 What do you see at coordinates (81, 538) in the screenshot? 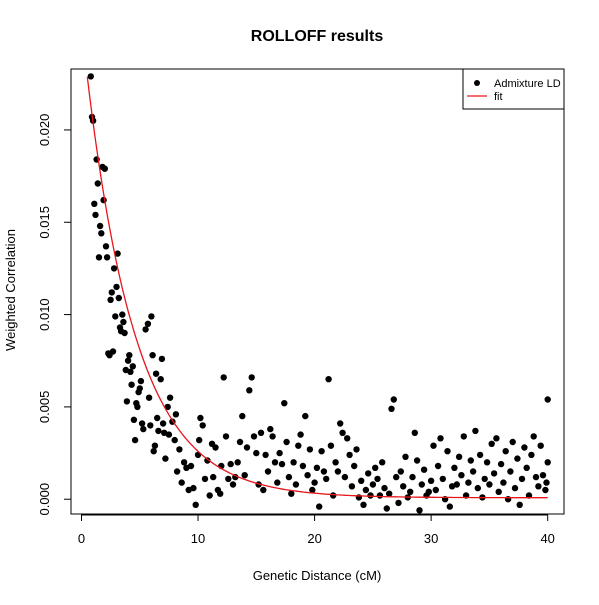
I see `x-tick-label: 0` at bounding box center [81, 538].